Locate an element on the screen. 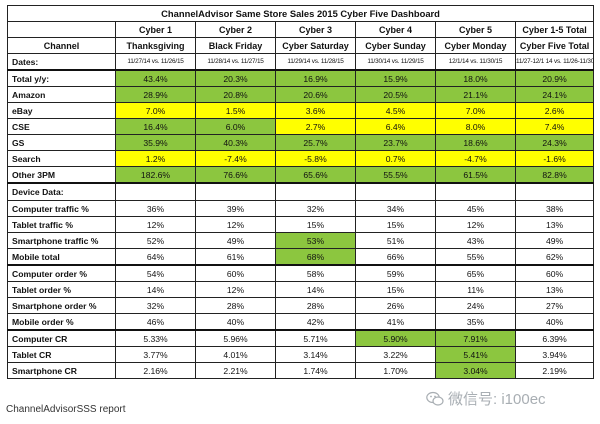 Image resolution: width=600 pixels, height=424 pixels. row-label: Computer order % is located at coordinates (61, 273).